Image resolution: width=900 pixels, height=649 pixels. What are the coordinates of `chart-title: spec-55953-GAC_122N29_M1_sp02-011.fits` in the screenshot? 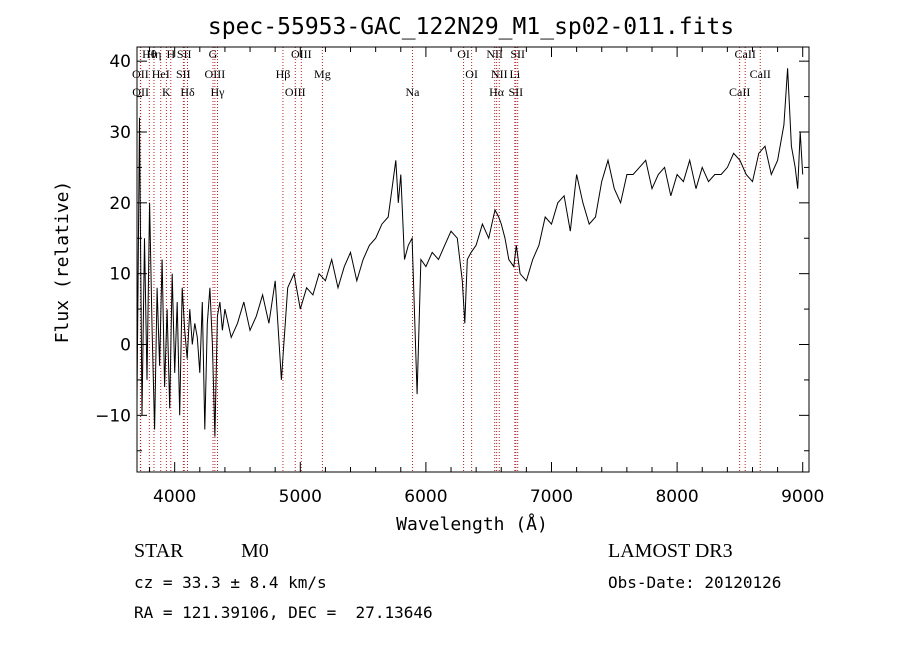 It's located at (471, 27).